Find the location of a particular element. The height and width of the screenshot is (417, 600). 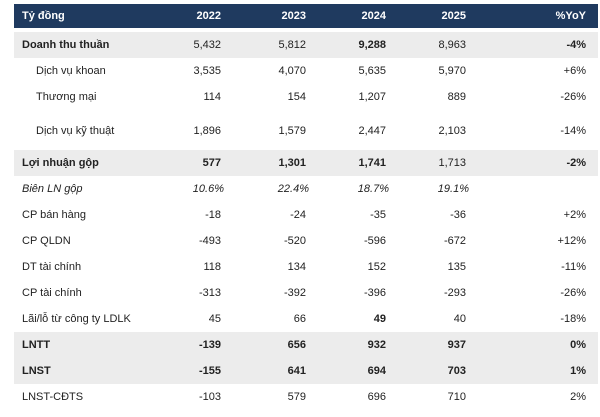

cell-2022: 10.6% is located at coordinates (208, 189).